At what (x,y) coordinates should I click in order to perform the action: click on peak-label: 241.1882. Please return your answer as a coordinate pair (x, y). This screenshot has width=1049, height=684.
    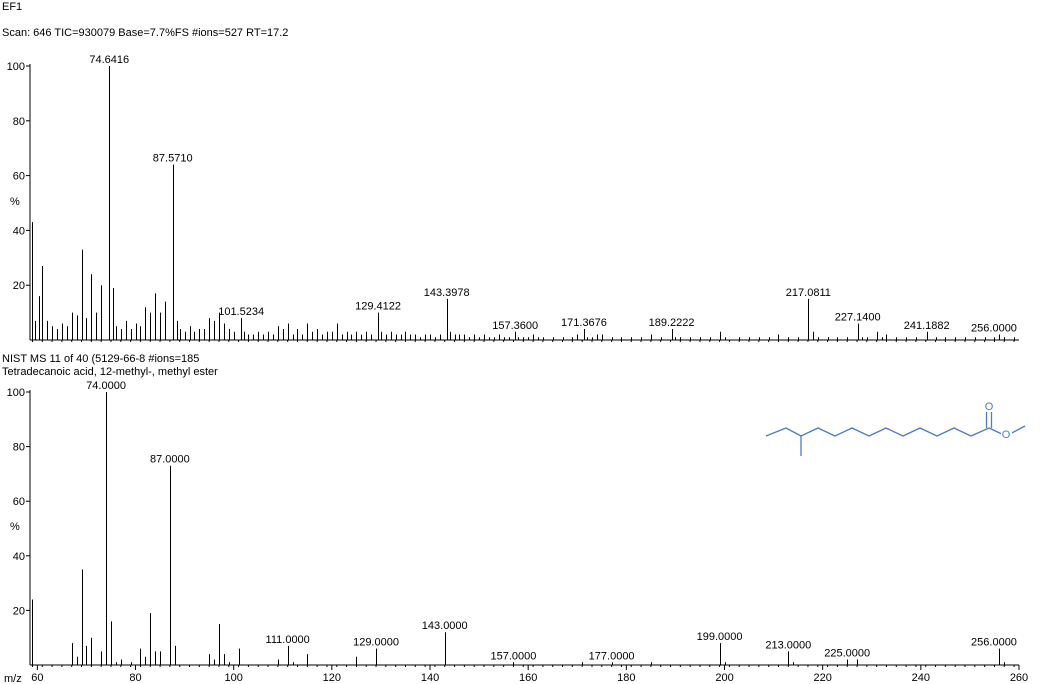
    Looking at the image, I should click on (927, 326).